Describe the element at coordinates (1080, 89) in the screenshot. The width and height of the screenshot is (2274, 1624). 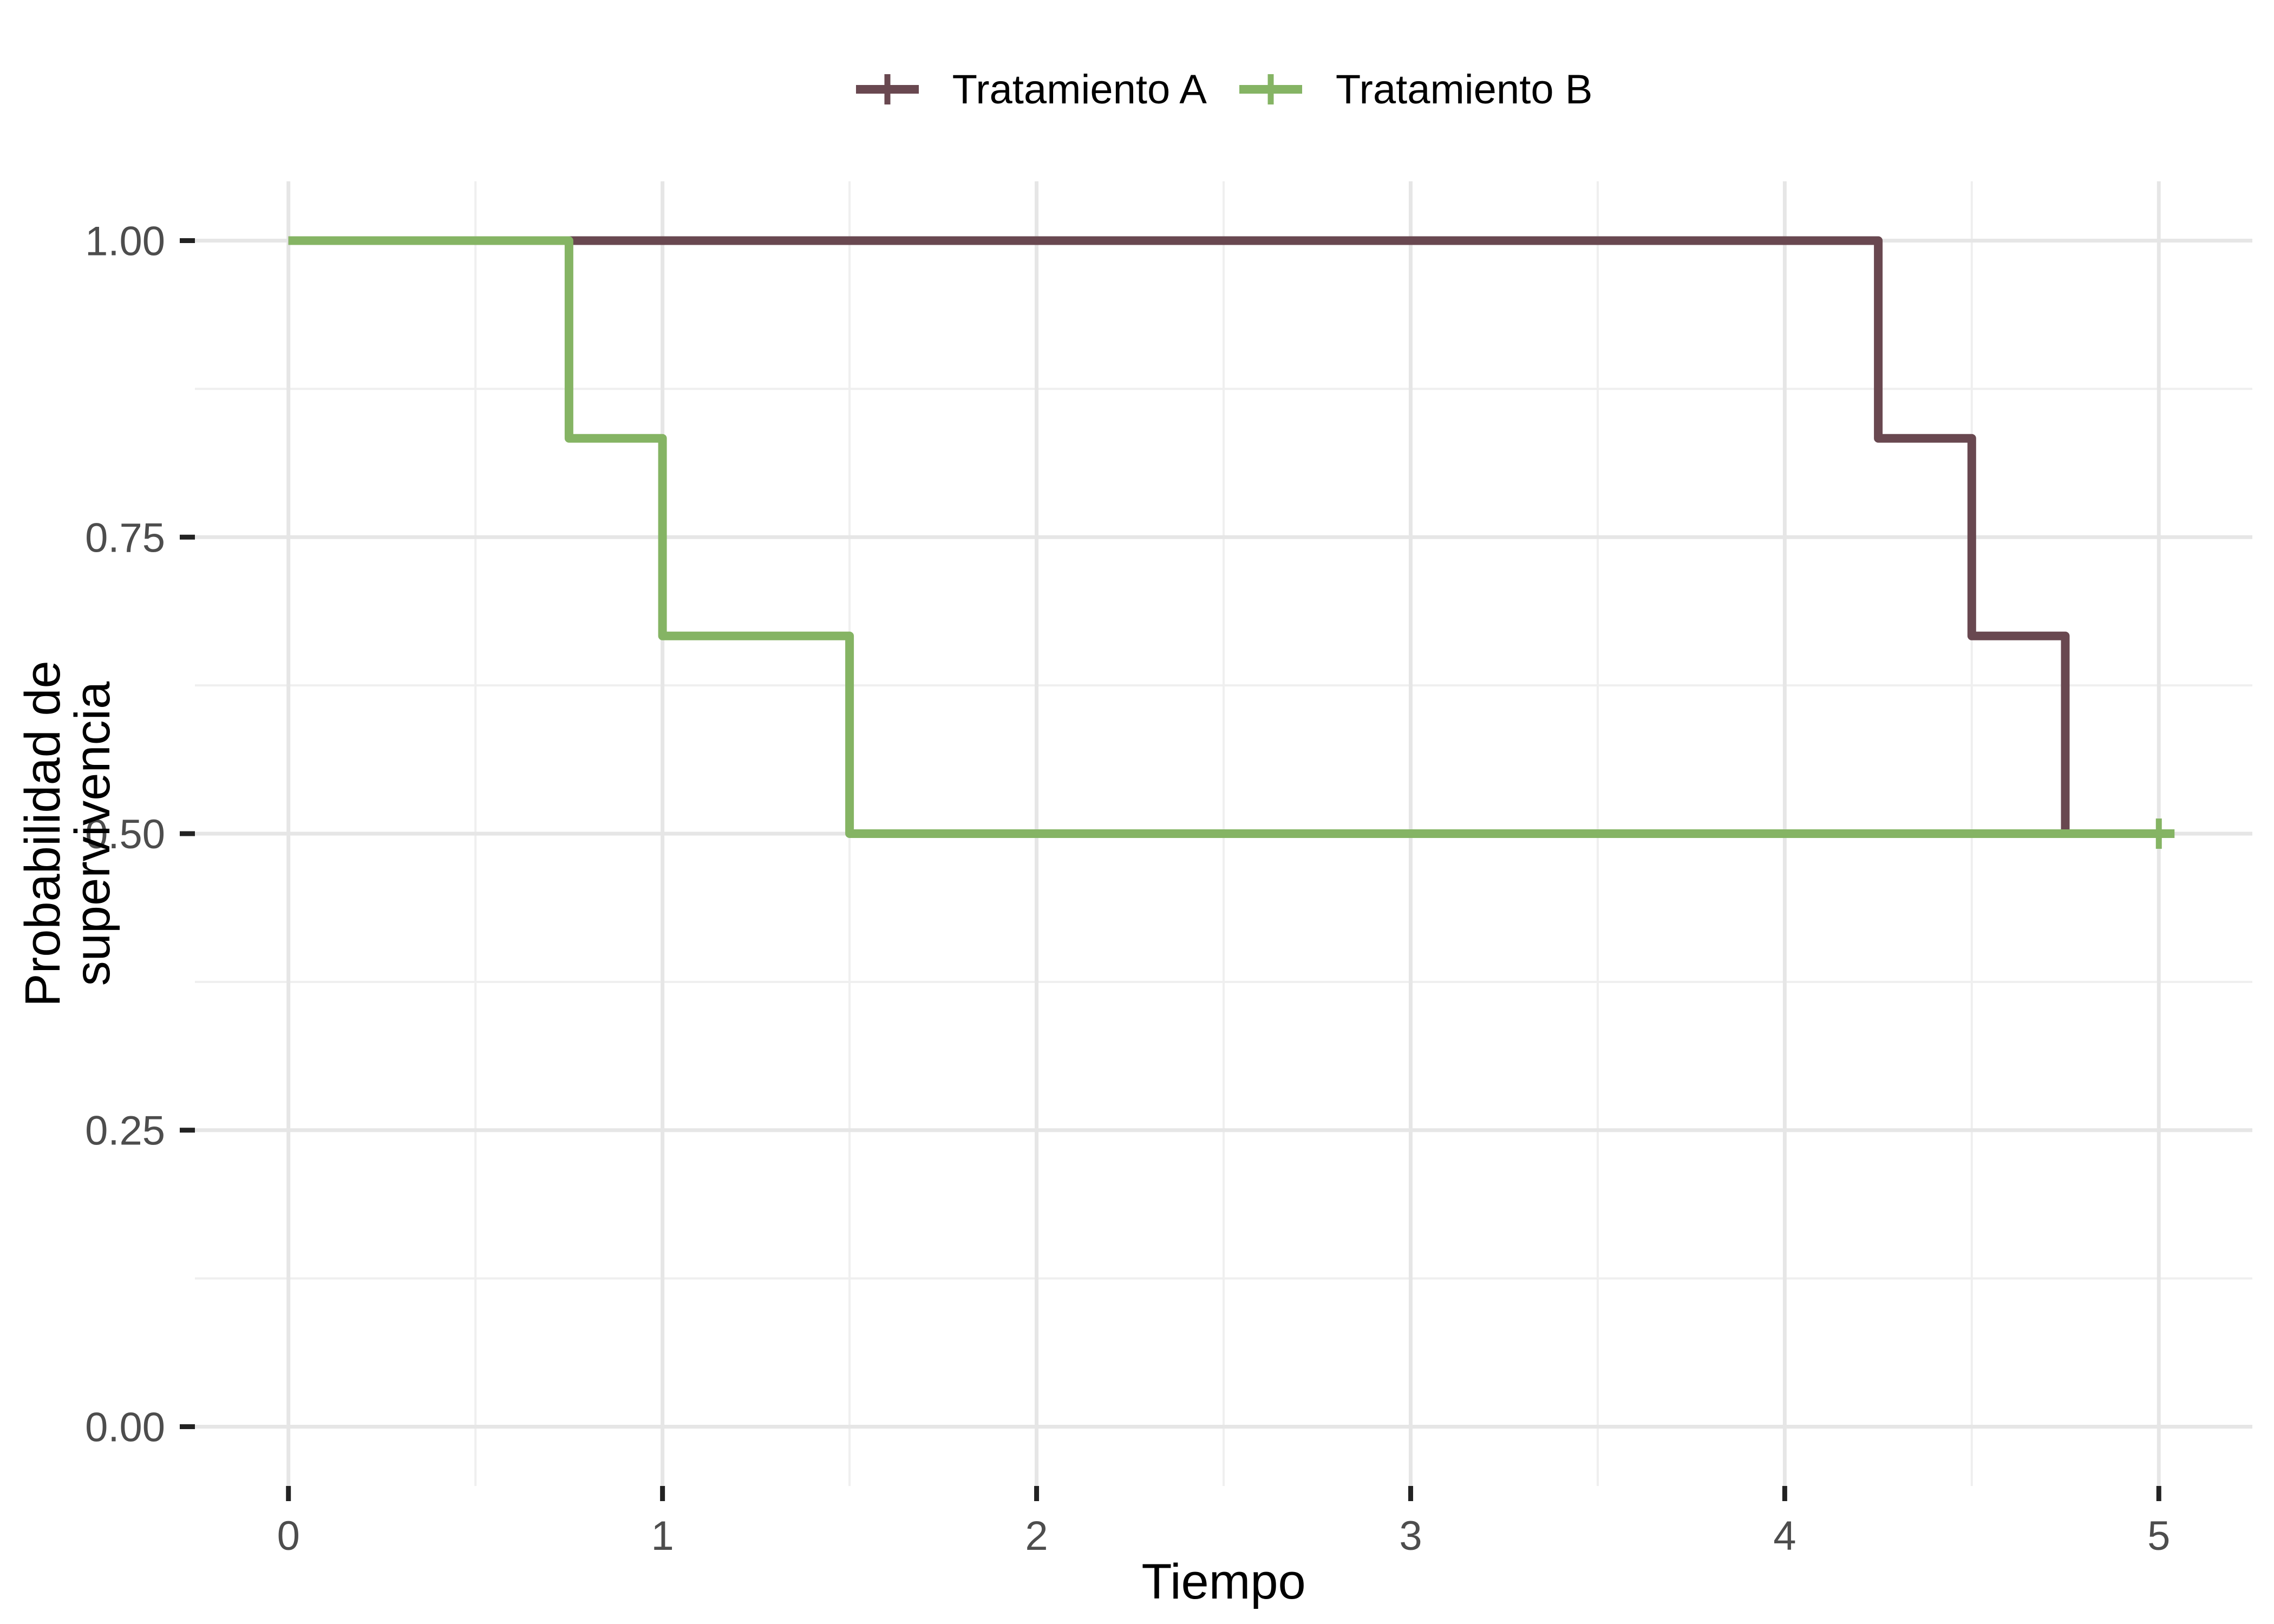
I see `legend-label: Tratamiento A` at that location.